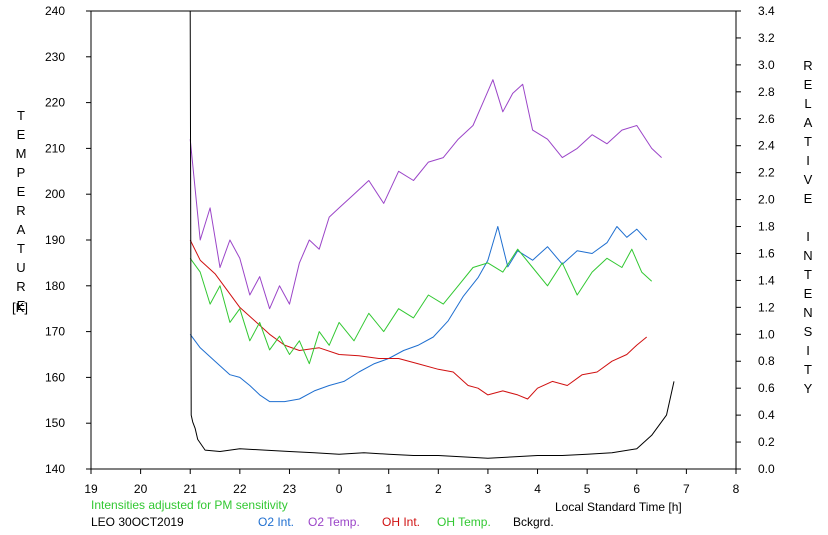  Describe the element at coordinates (91, 489) in the screenshot. I see `x-tick-label: 19` at that location.